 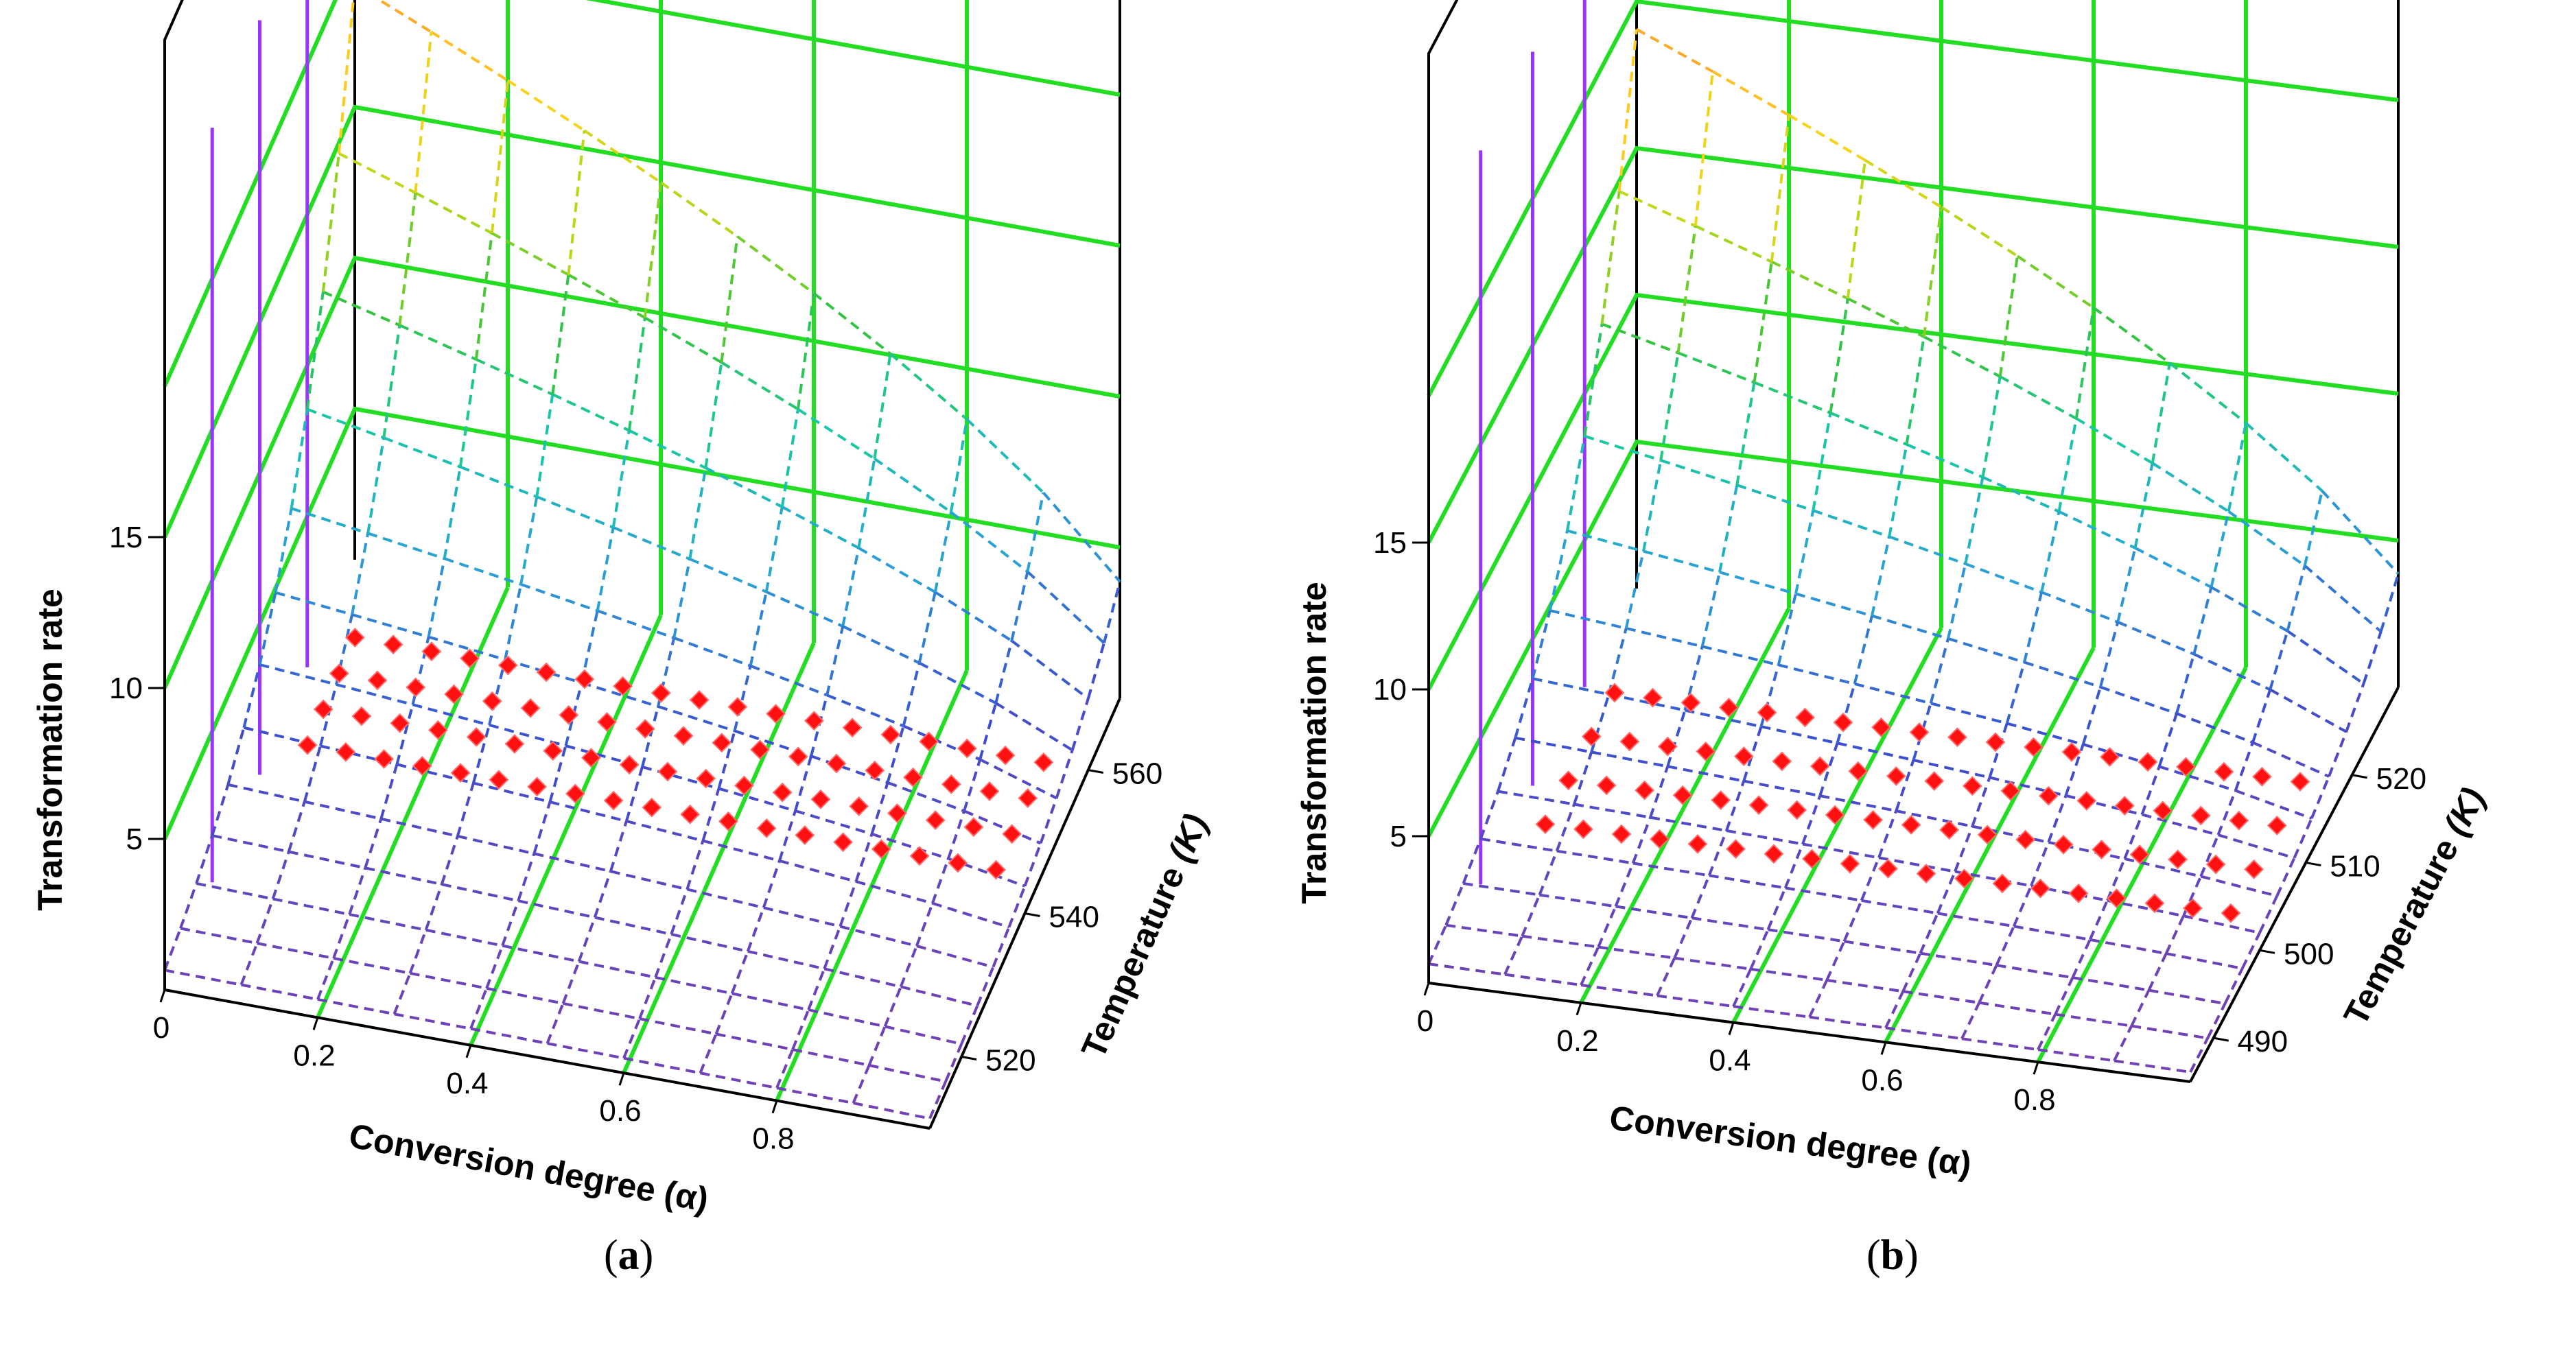 What do you see at coordinates (2398, 343) in the screenshot?
I see `back-right-wall-frame` at bounding box center [2398, 343].